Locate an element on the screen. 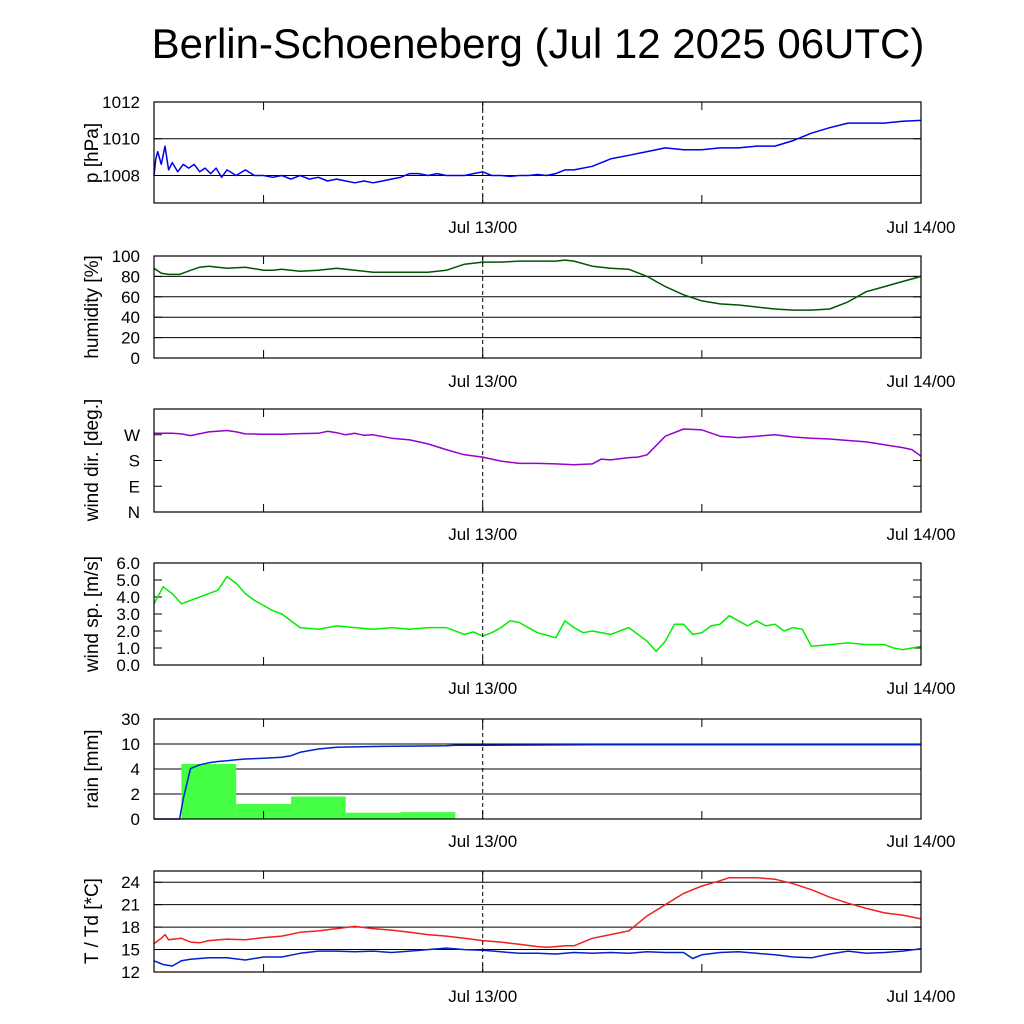  wind-direction-ytick-label: W is located at coordinates (132, 435).